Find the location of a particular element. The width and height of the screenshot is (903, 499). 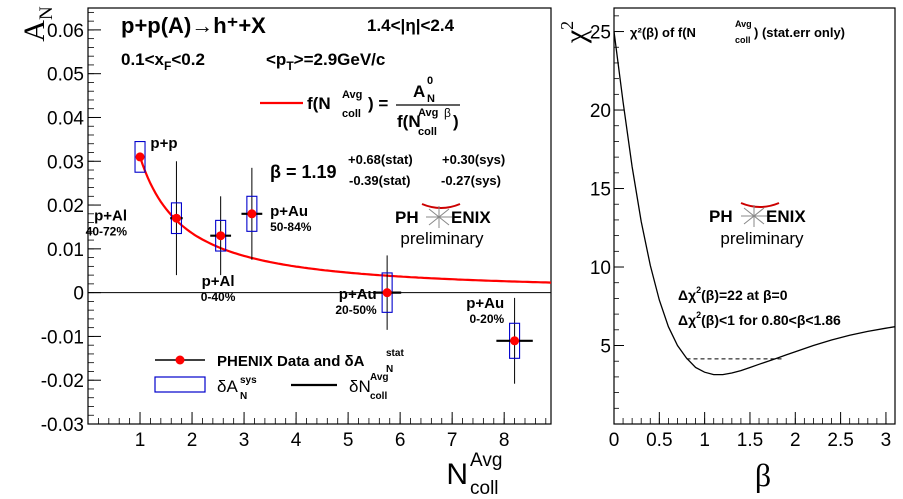

fit-denominator-sup: Avg is located at coordinates (428, 113).